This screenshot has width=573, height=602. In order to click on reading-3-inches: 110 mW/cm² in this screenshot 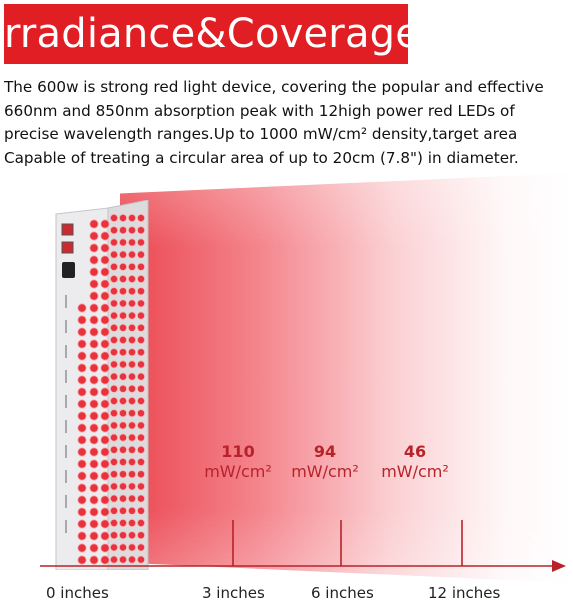, I will do `click(238, 462)`.